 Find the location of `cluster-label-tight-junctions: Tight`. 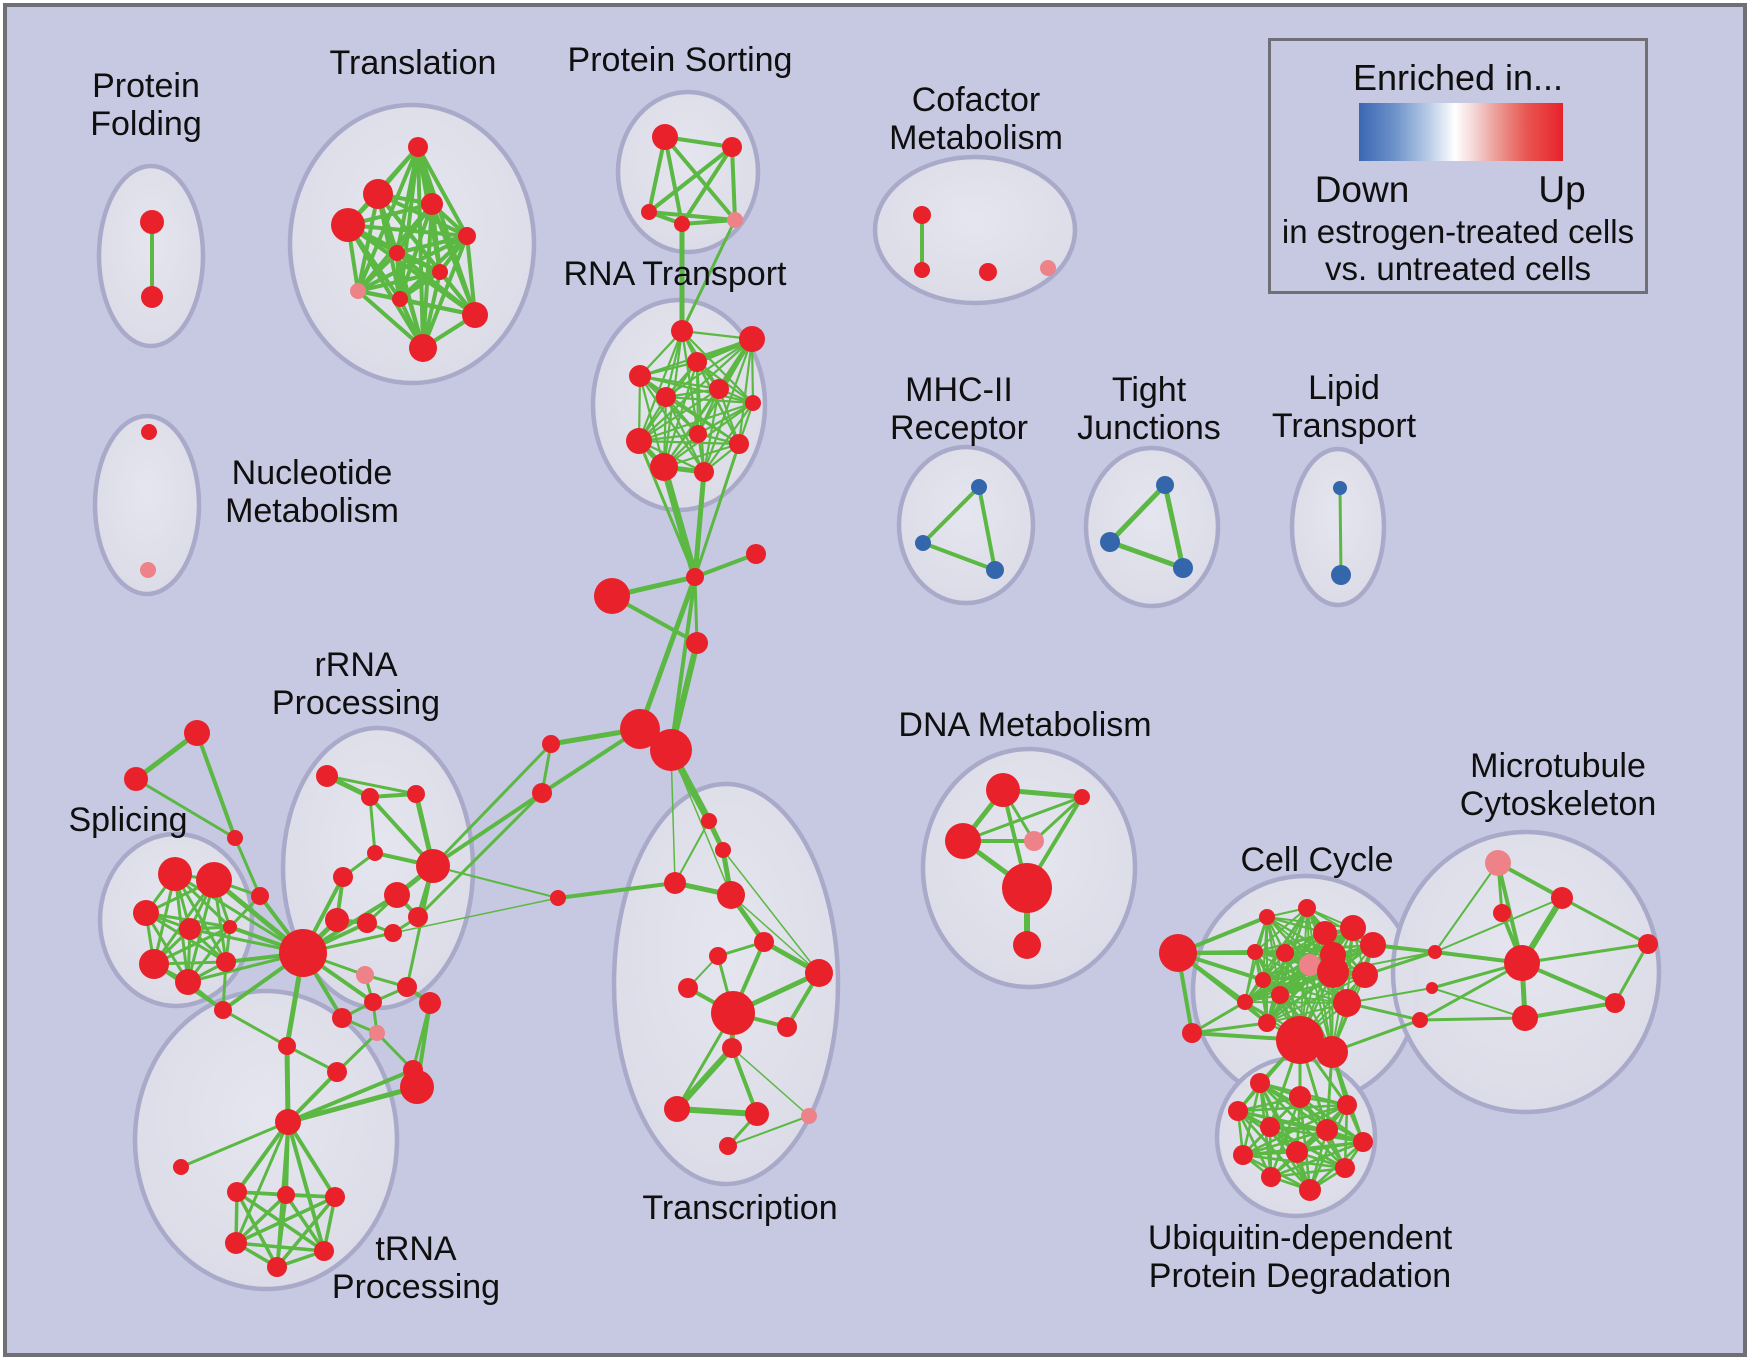

cluster-label-tight-junctions: Tight is located at coordinates (1149, 390).